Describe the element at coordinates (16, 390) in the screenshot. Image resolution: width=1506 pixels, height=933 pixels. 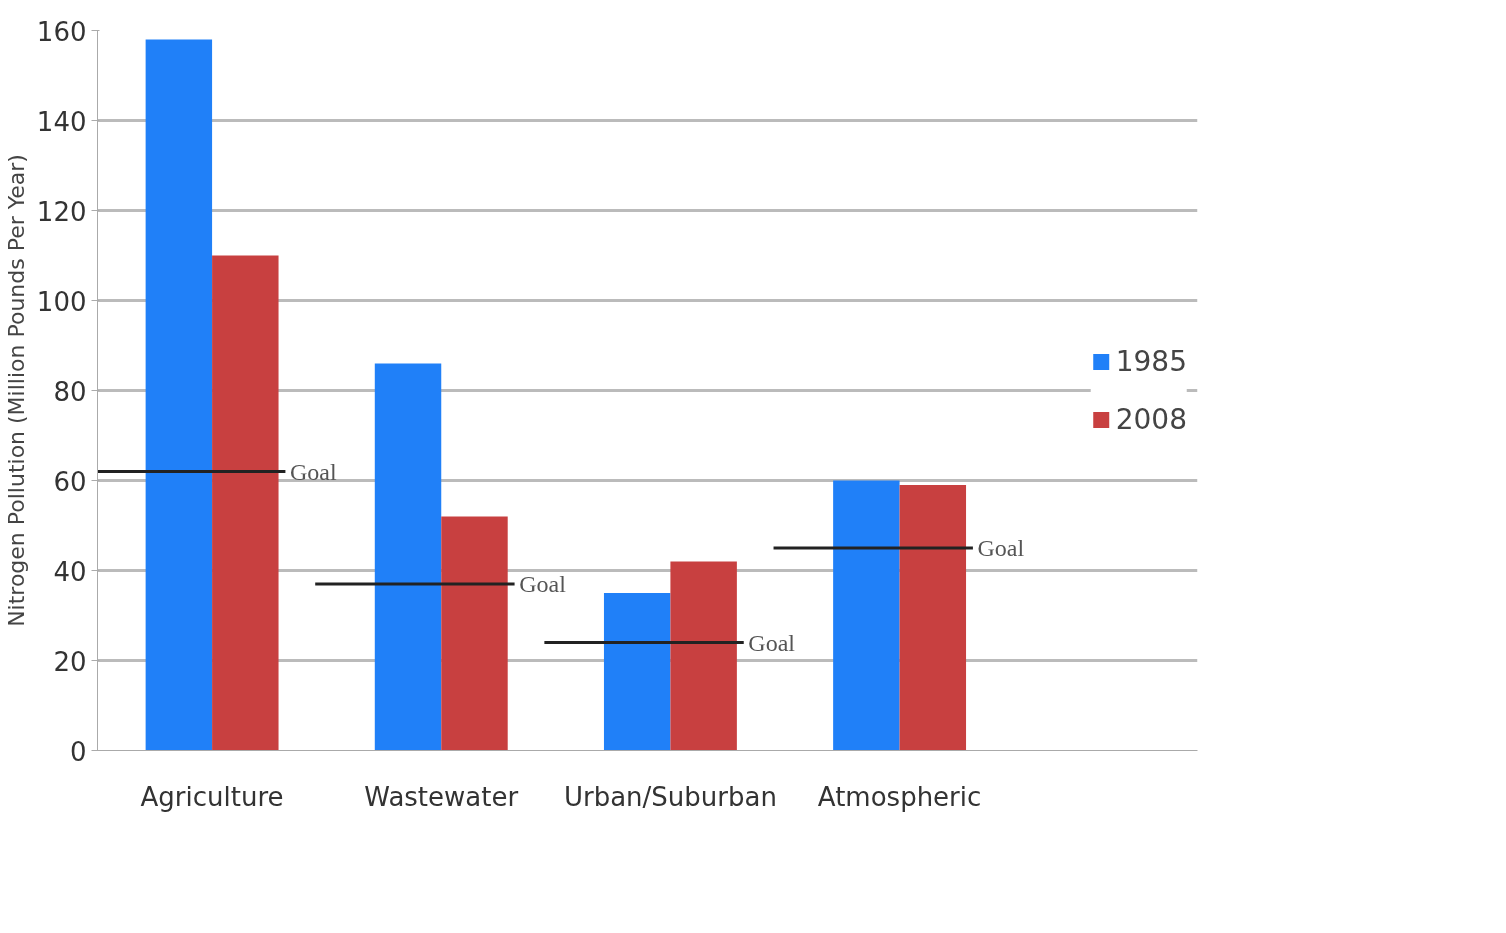
I see `y-axis-title: Nitrogen Pollution (Million Pounds Per Year)` at that location.